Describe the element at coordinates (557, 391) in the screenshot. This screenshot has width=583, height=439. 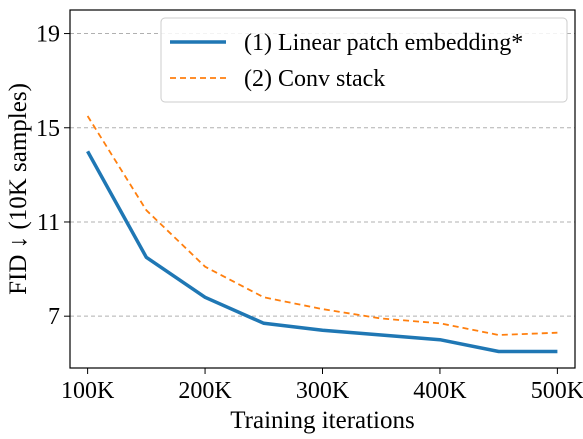
I see `x-tick-label: 500K` at that location.